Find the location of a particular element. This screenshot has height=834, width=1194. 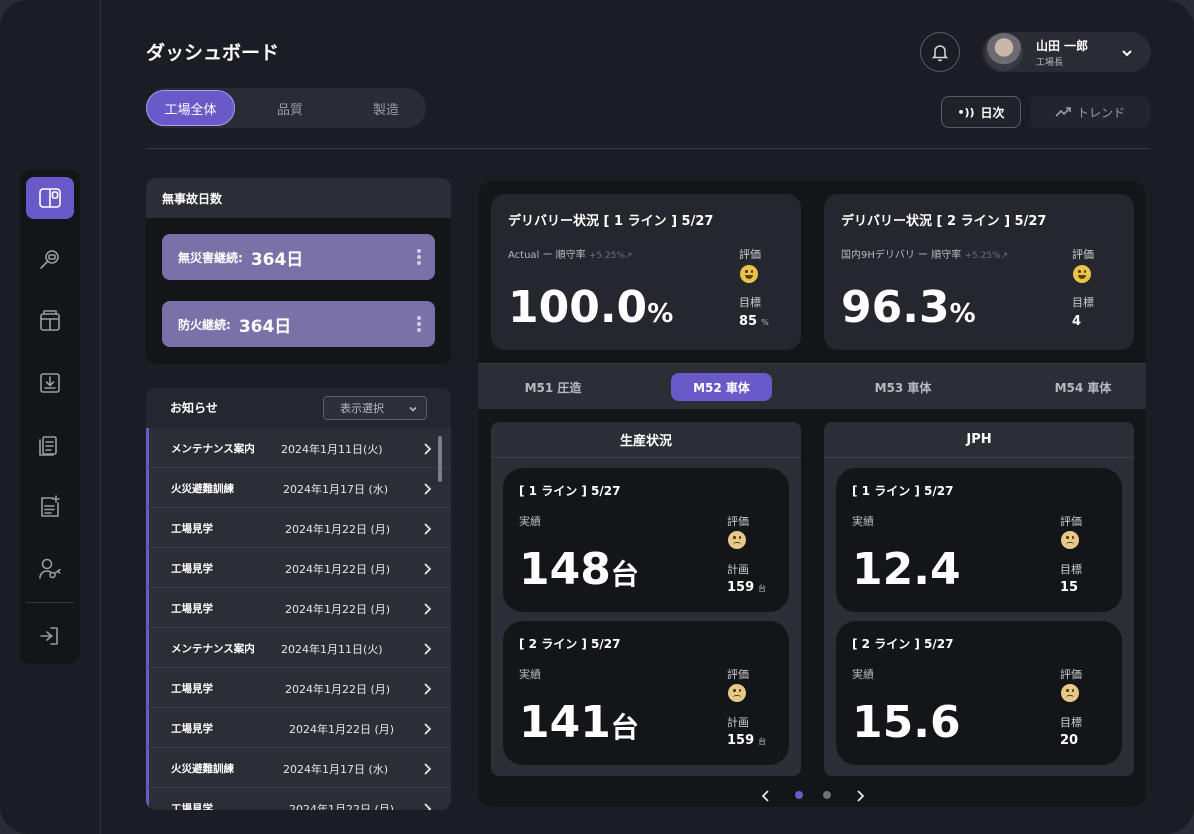

avatar is located at coordinates (1004, 52).